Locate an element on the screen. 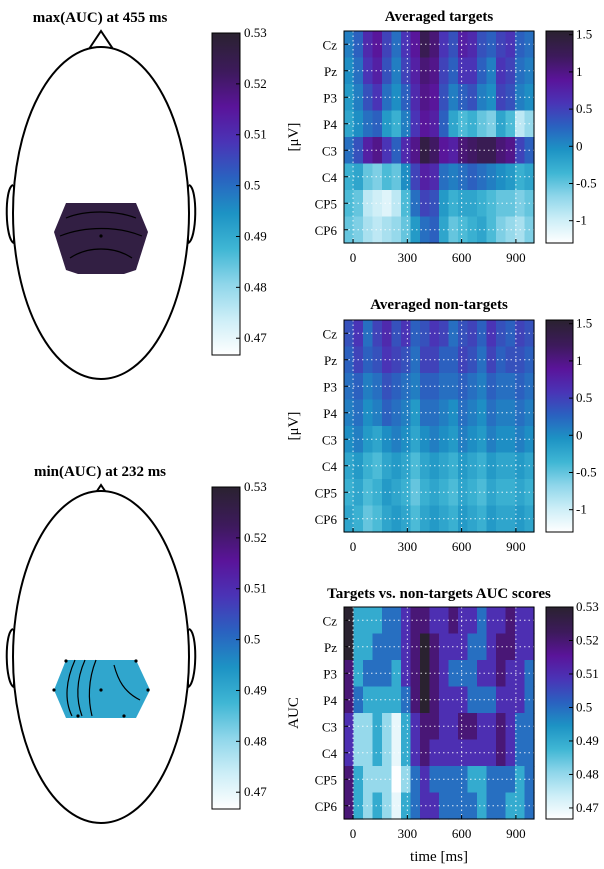 The height and width of the screenshot is (869, 604). channel-label: C4 is located at coordinates (330, 753).